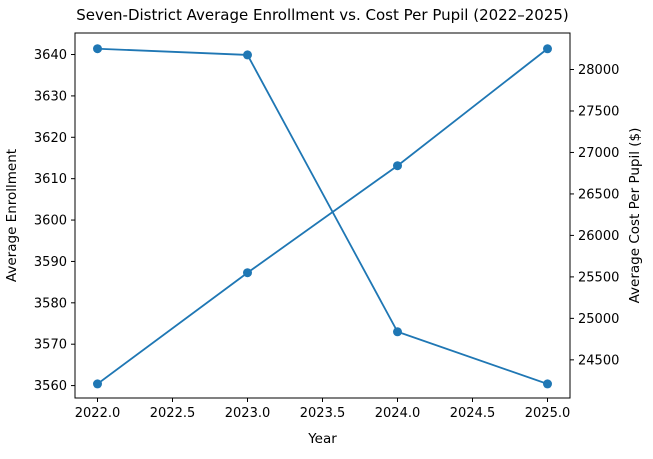 The height and width of the screenshot is (459, 653). What do you see at coordinates (323, 413) in the screenshot?
I see `x-tick-label: 2023.5` at bounding box center [323, 413].